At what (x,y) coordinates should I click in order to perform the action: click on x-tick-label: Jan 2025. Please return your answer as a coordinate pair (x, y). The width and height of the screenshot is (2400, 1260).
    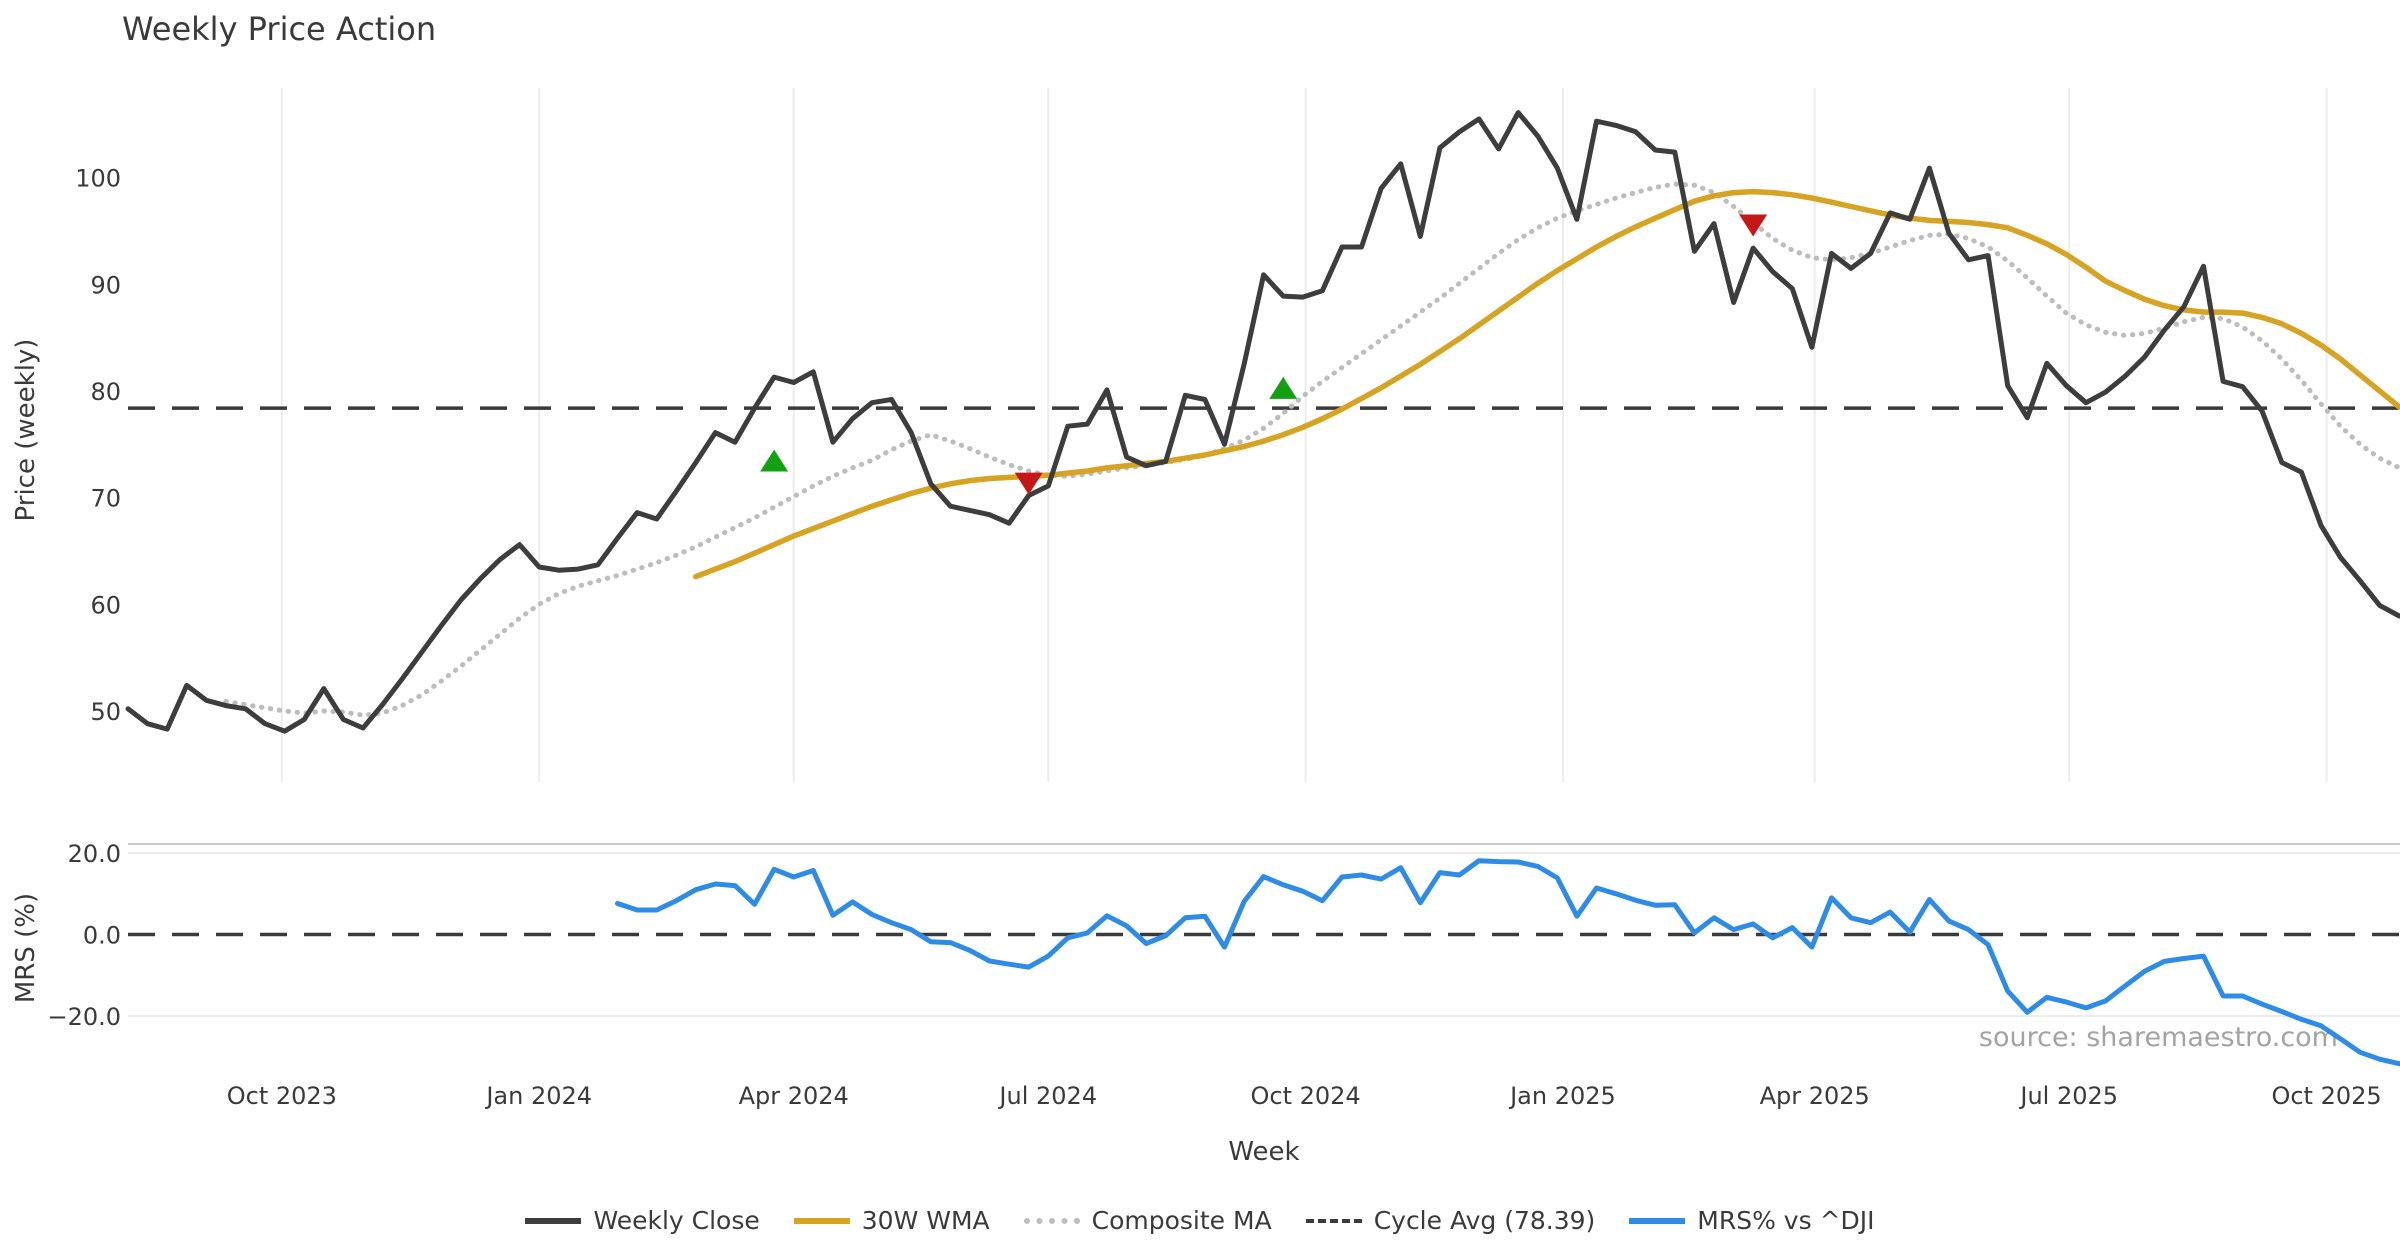
    Looking at the image, I should click on (1562, 1096).